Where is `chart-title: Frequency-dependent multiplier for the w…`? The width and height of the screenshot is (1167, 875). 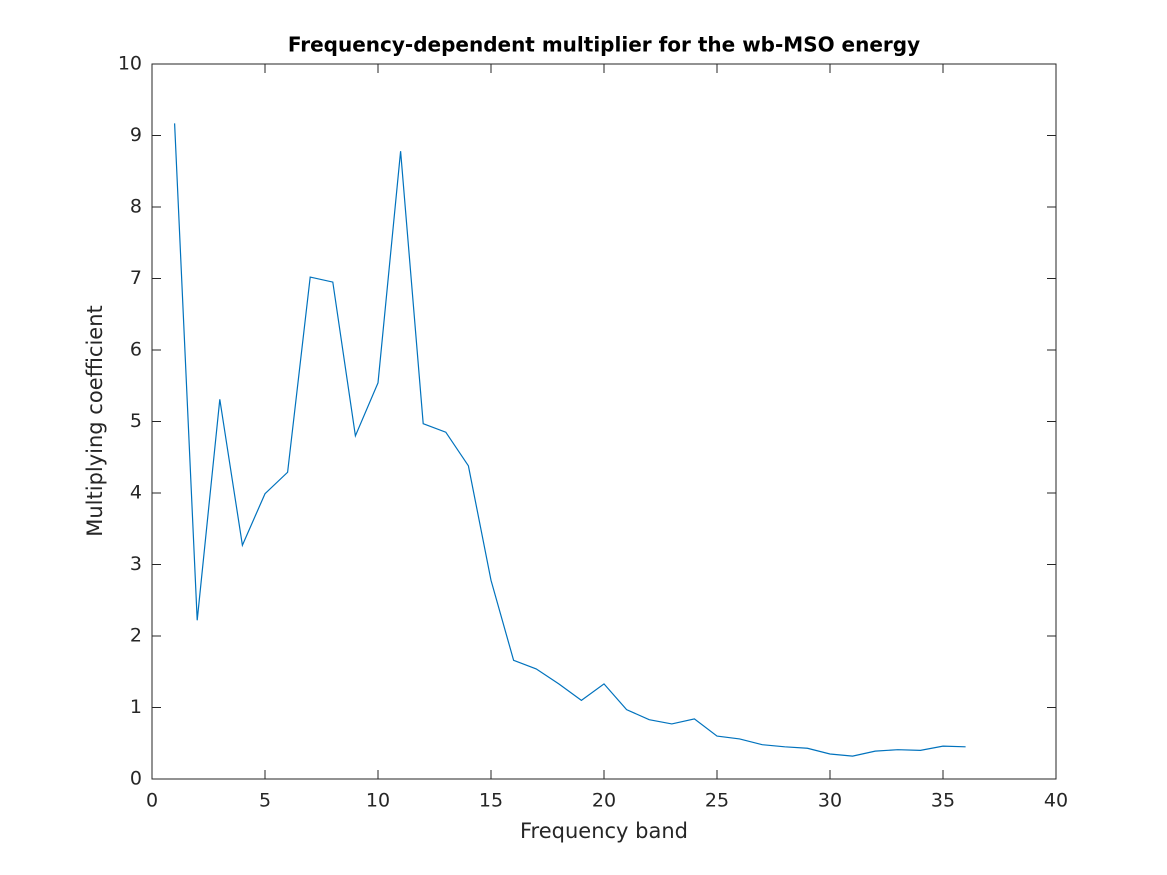
chart-title: Frequency-dependent multiplier for the w… is located at coordinates (604, 45).